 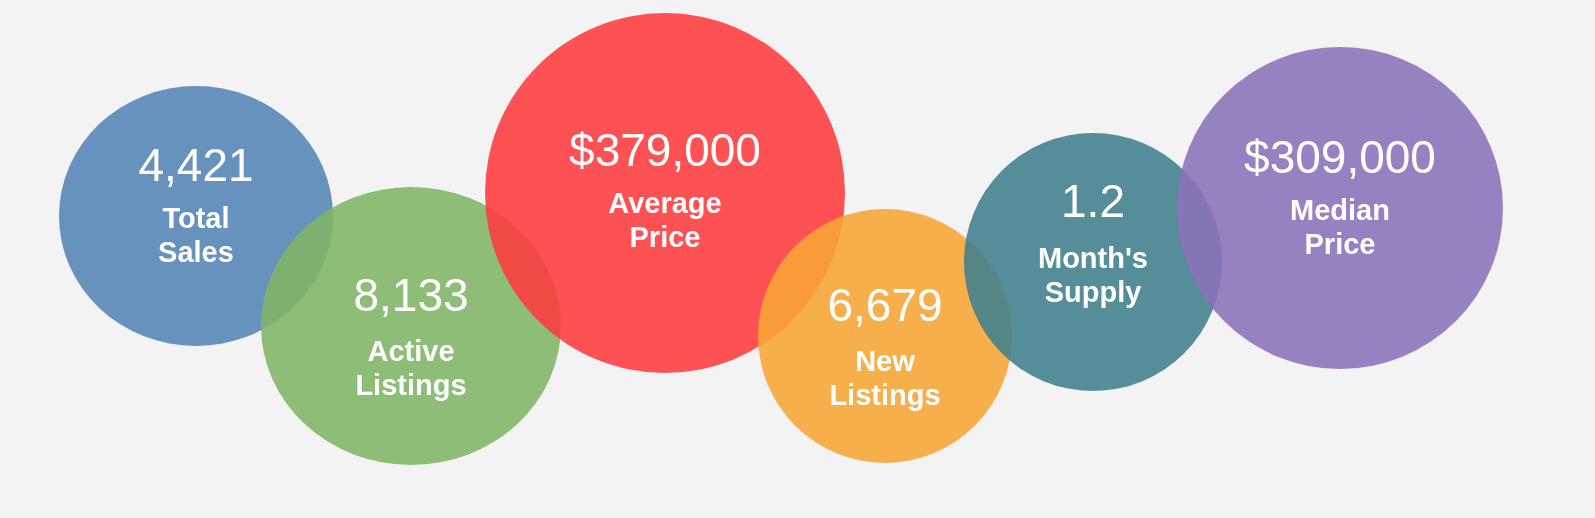 I want to click on category-label: Average Price, so click(x=665, y=220).